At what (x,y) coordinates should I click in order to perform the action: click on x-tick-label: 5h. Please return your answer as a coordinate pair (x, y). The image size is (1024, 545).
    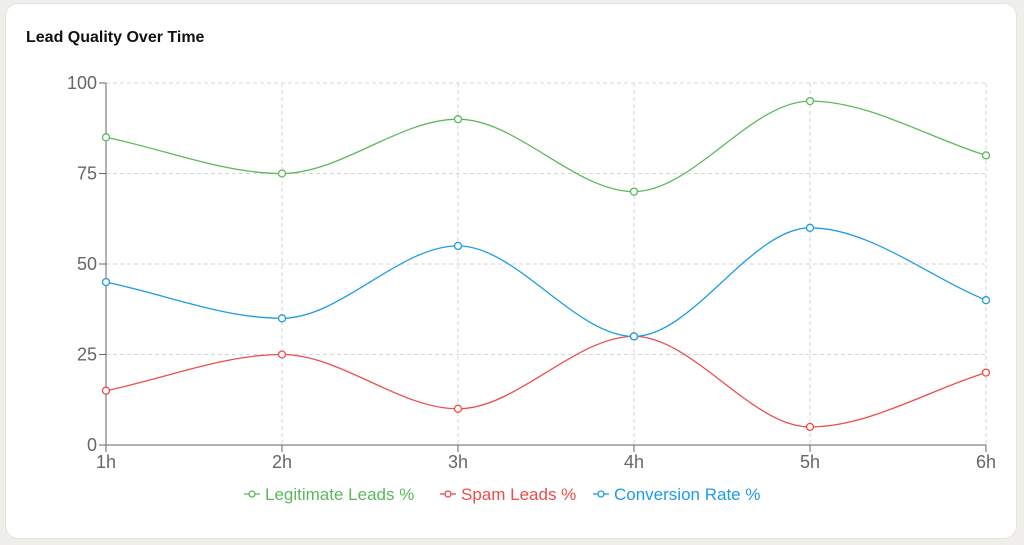
    Looking at the image, I should click on (810, 462).